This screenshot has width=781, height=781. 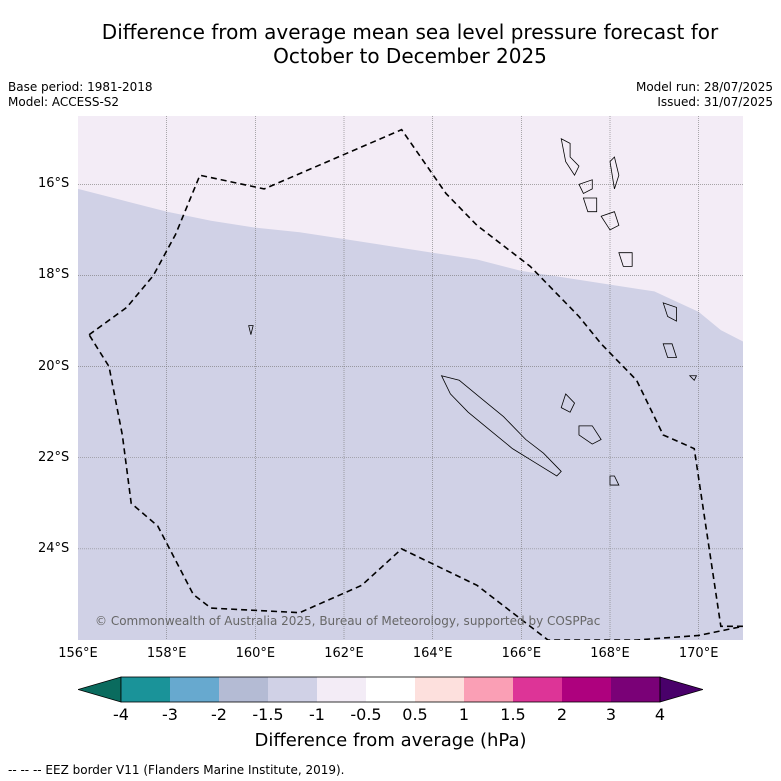 What do you see at coordinates (219, 714) in the screenshot?
I see `colorbar-tick-label: -2` at bounding box center [219, 714].